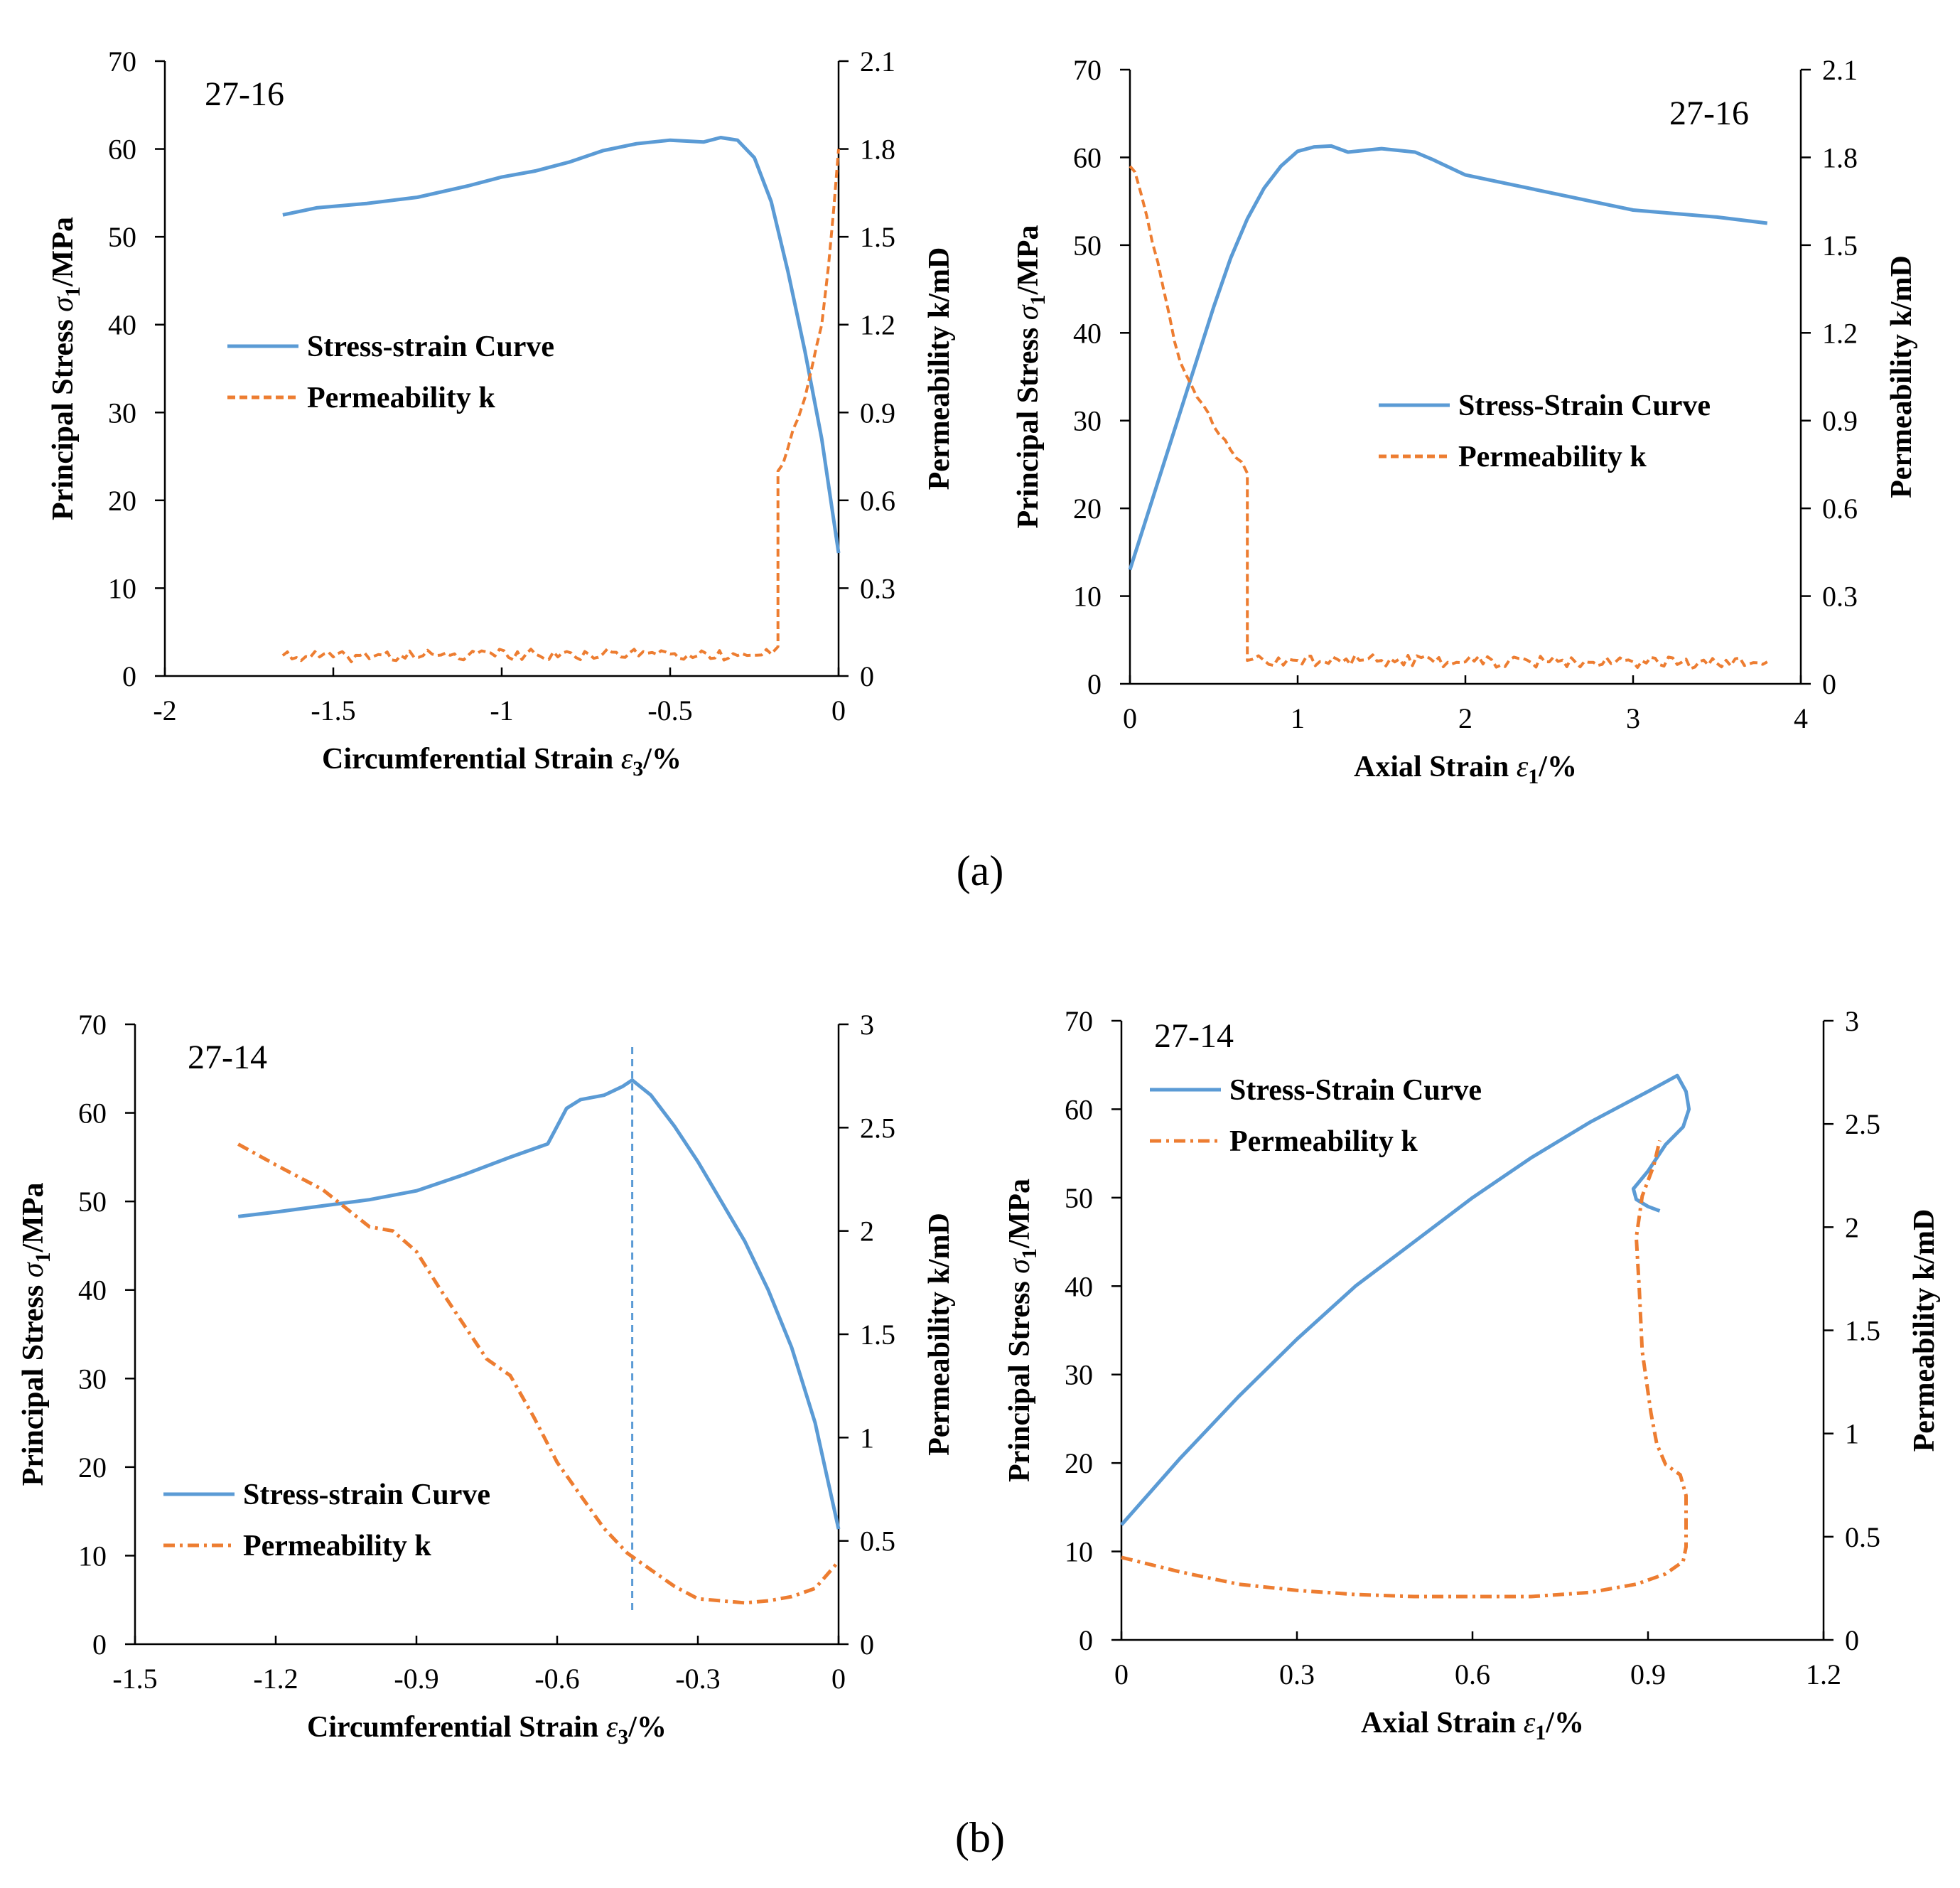 The height and width of the screenshot is (1888, 1960). I want to click on panel-annotation: 27-14, so click(227, 1057).